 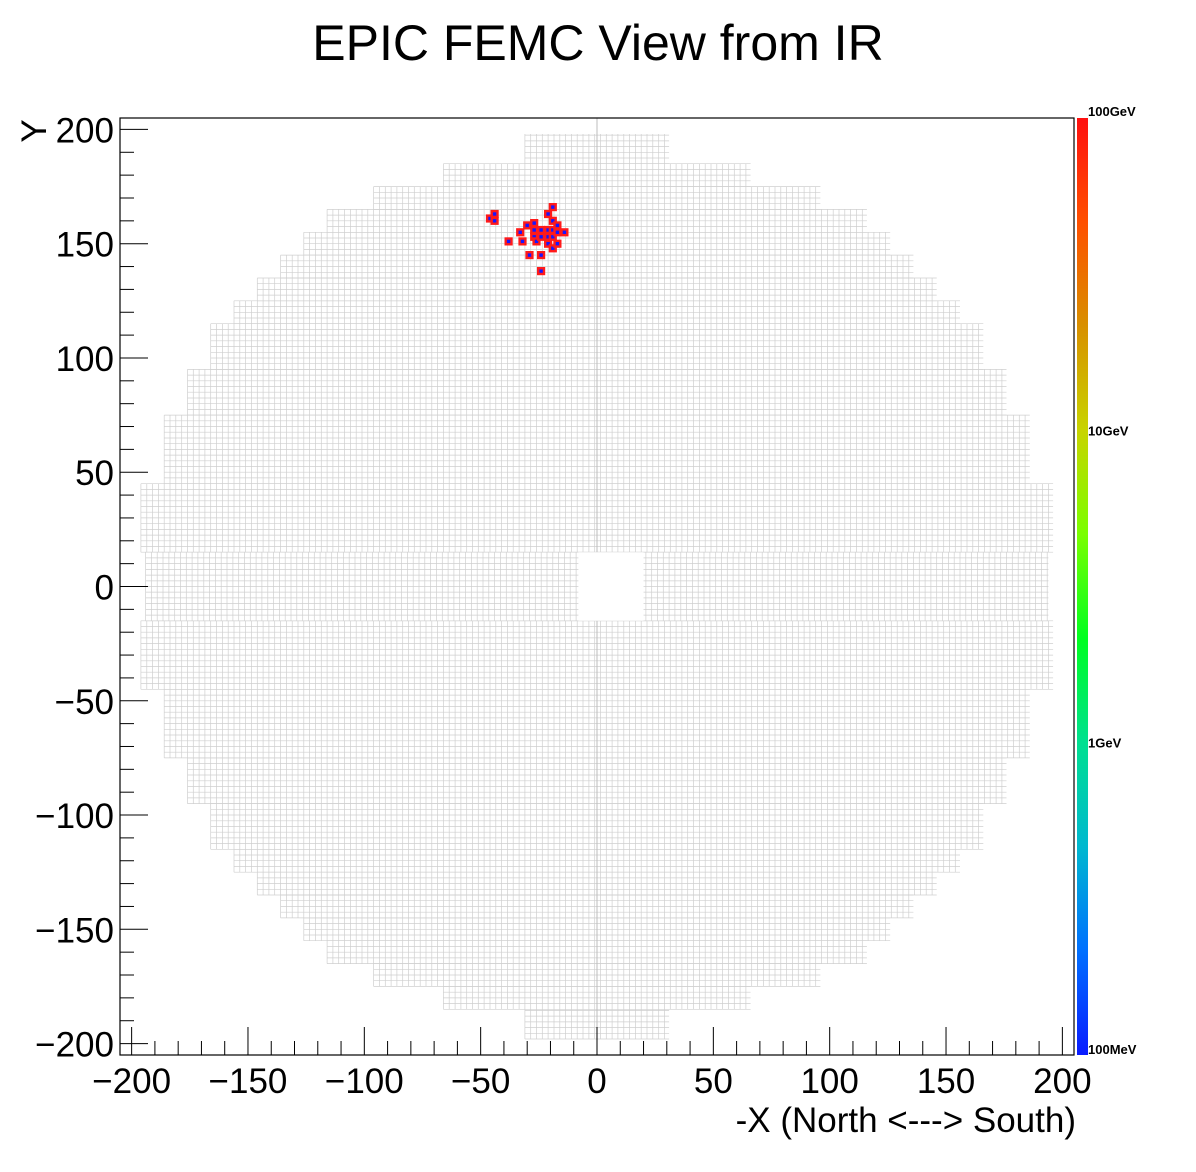 What do you see at coordinates (946, 1081) in the screenshot?
I see `x-tick-label: 150` at bounding box center [946, 1081].